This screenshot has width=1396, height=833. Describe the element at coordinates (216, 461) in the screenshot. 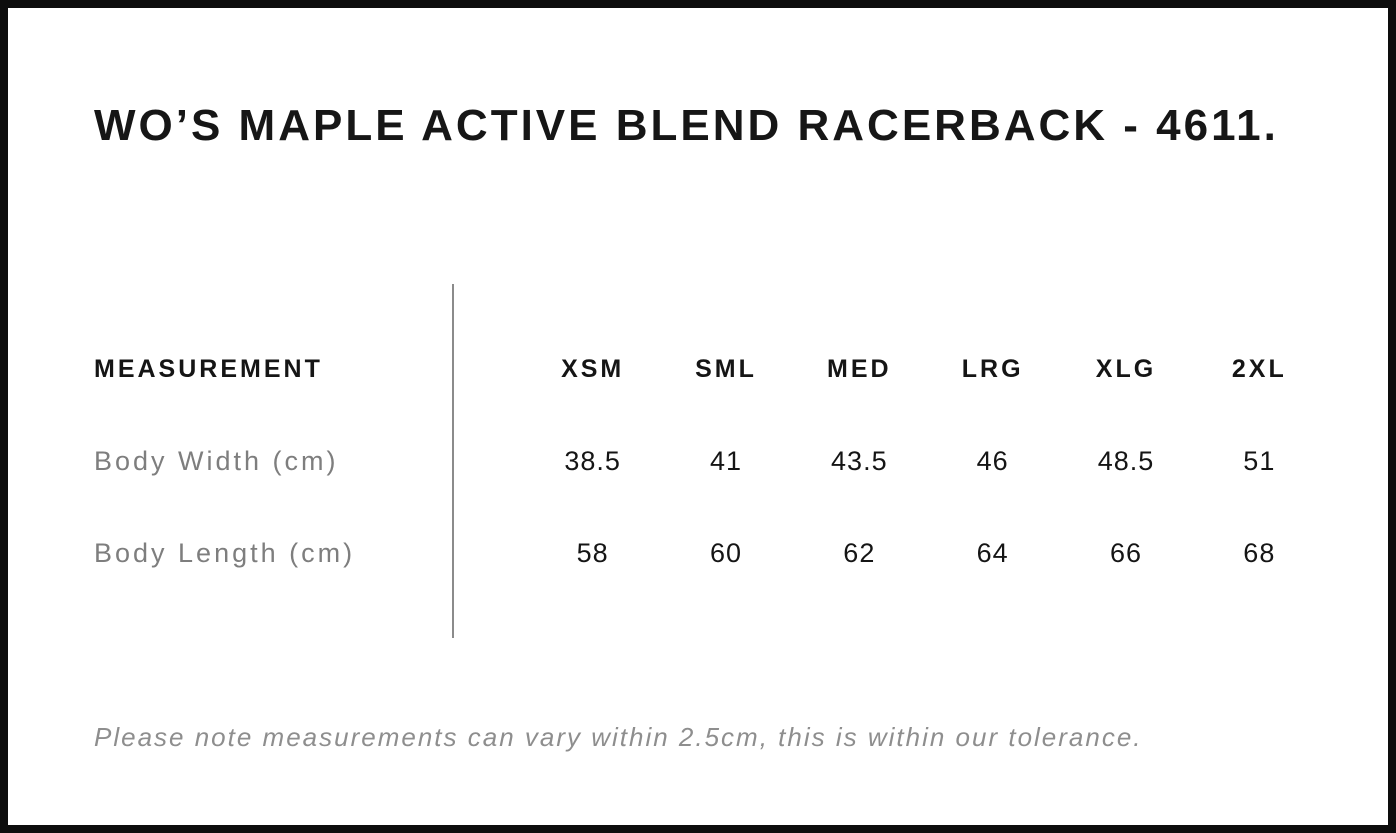

I see `row-label-body-width: Body Width (cm)` at that location.